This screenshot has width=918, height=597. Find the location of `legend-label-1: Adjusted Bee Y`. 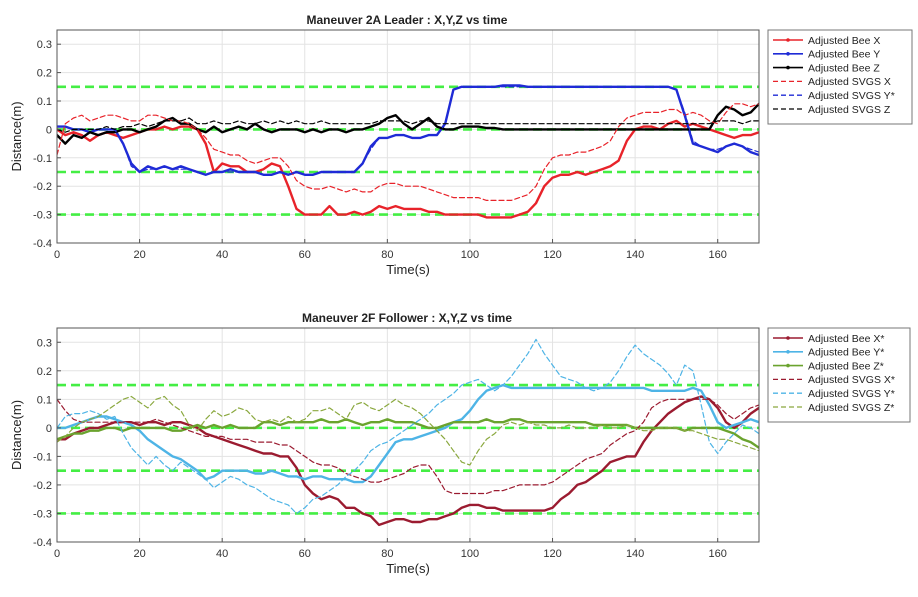

legend-label-1: Adjusted Bee Y is located at coordinates (844, 55).